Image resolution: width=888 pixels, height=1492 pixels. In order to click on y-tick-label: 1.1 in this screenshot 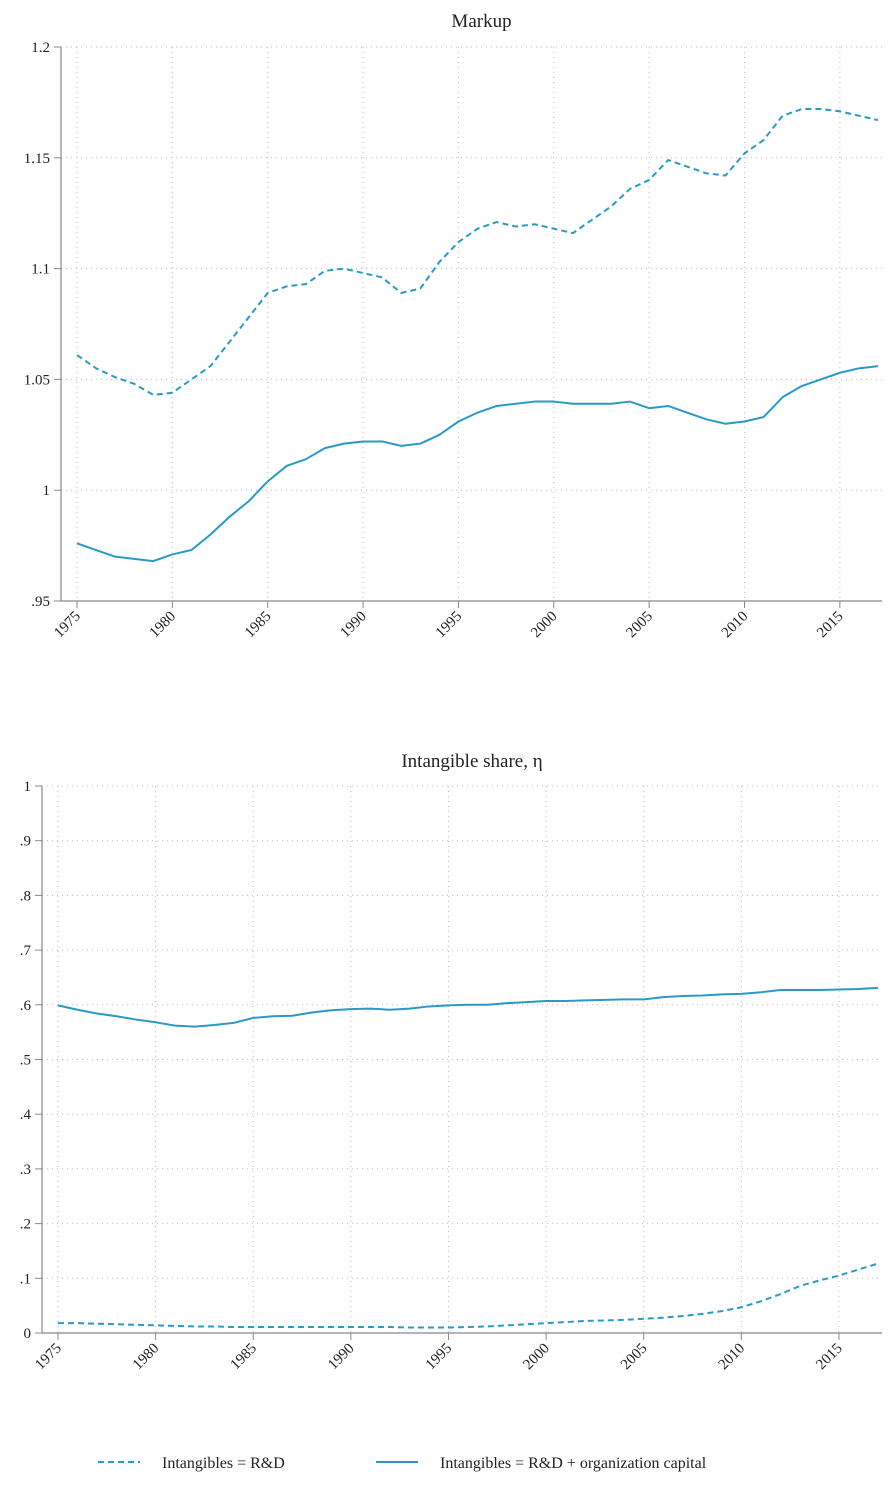, I will do `click(40, 270)`.